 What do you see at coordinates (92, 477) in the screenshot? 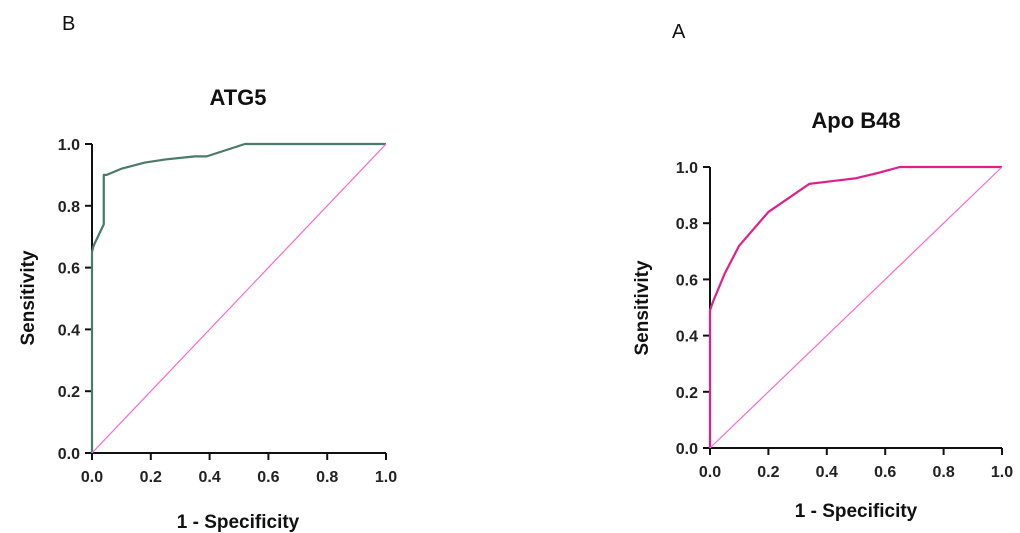
I see `x-tick-label-atg5-0: 0.0` at bounding box center [92, 477].